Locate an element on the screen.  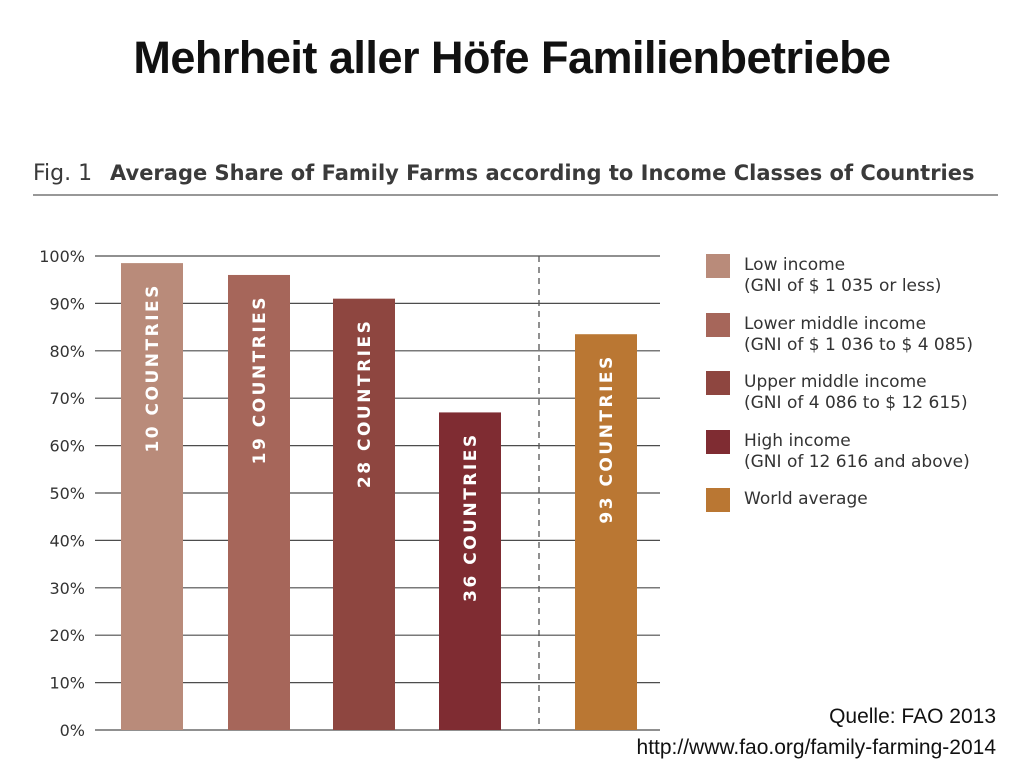
y-tick-label: 0% is located at coordinates (72, 730).